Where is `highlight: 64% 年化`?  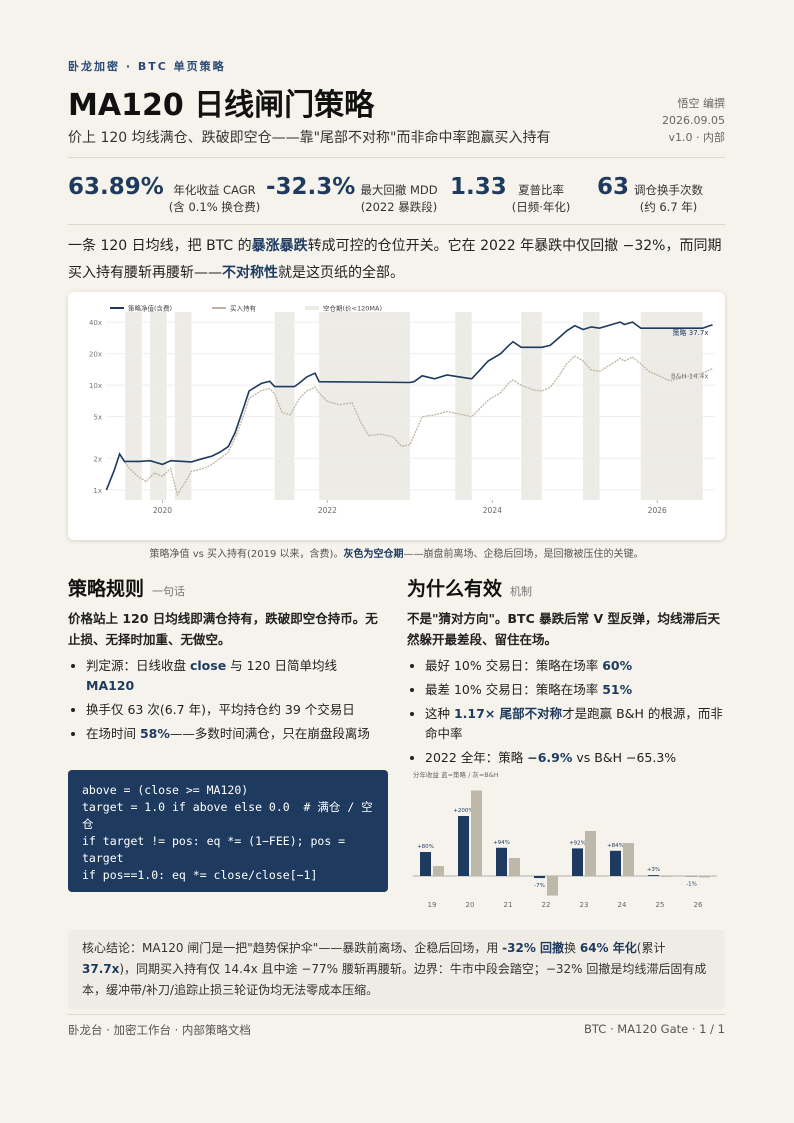 highlight: 64% 年化 is located at coordinates (608, 948).